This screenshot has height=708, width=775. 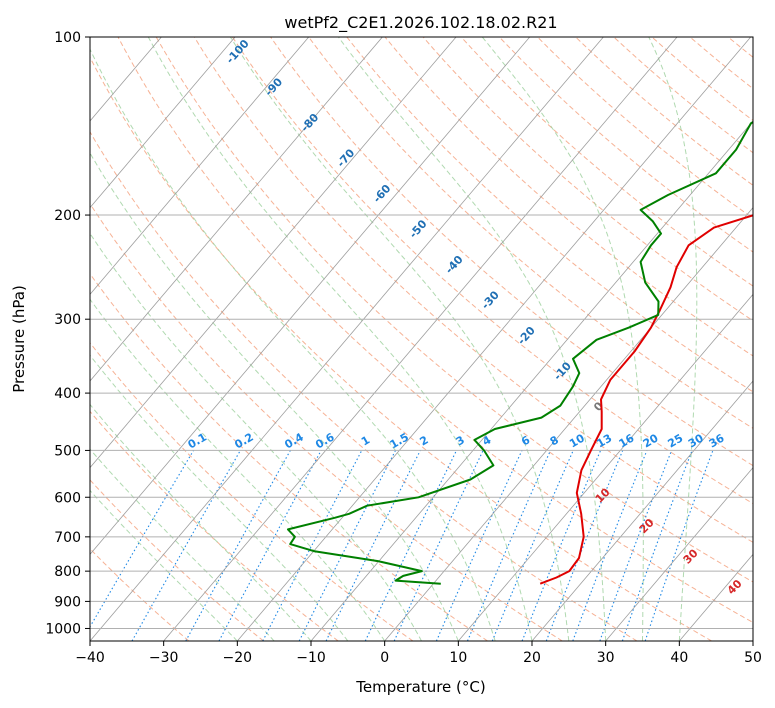 I want to click on y-tick-label: 400, so click(x=67, y=394).